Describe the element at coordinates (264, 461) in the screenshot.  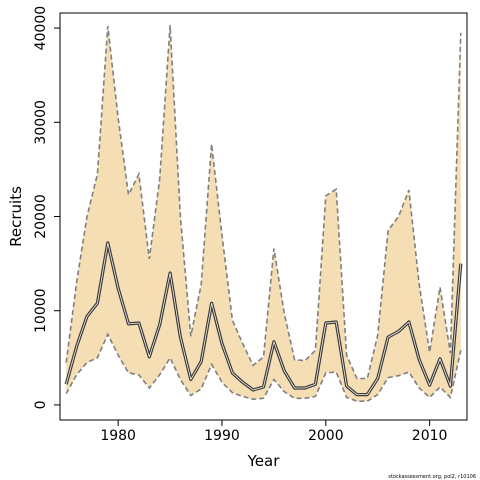
I see `x-axis-title: Year` at that location.